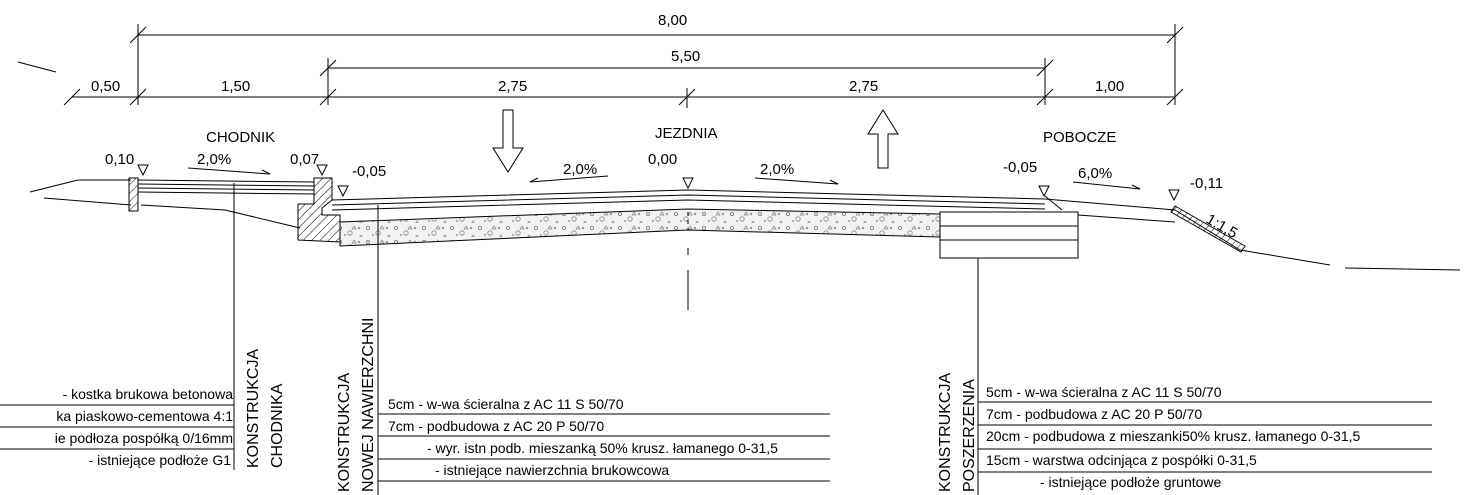  What do you see at coordinates (552, 470) in the screenshot?
I see `layer-item: - istniejące nawierzchnia brukowcowa` at bounding box center [552, 470].